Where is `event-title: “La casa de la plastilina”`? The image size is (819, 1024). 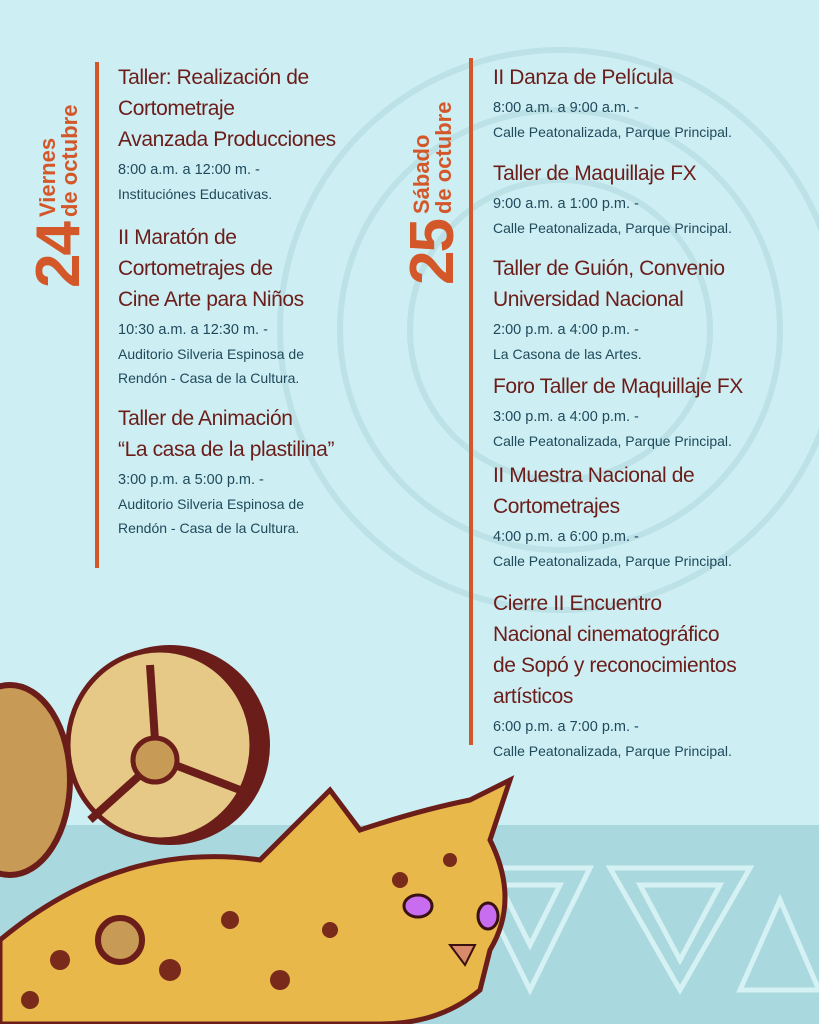 event-title: “La casa de la plastilina” is located at coordinates (226, 449).